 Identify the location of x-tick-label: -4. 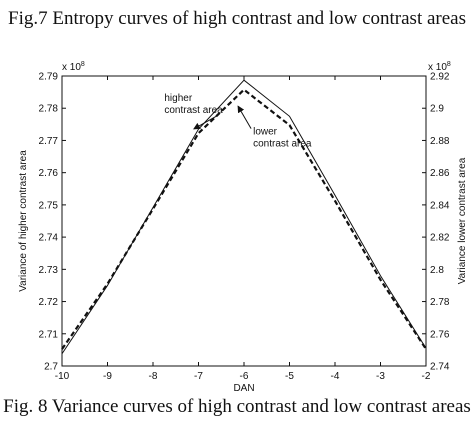
(335, 376).